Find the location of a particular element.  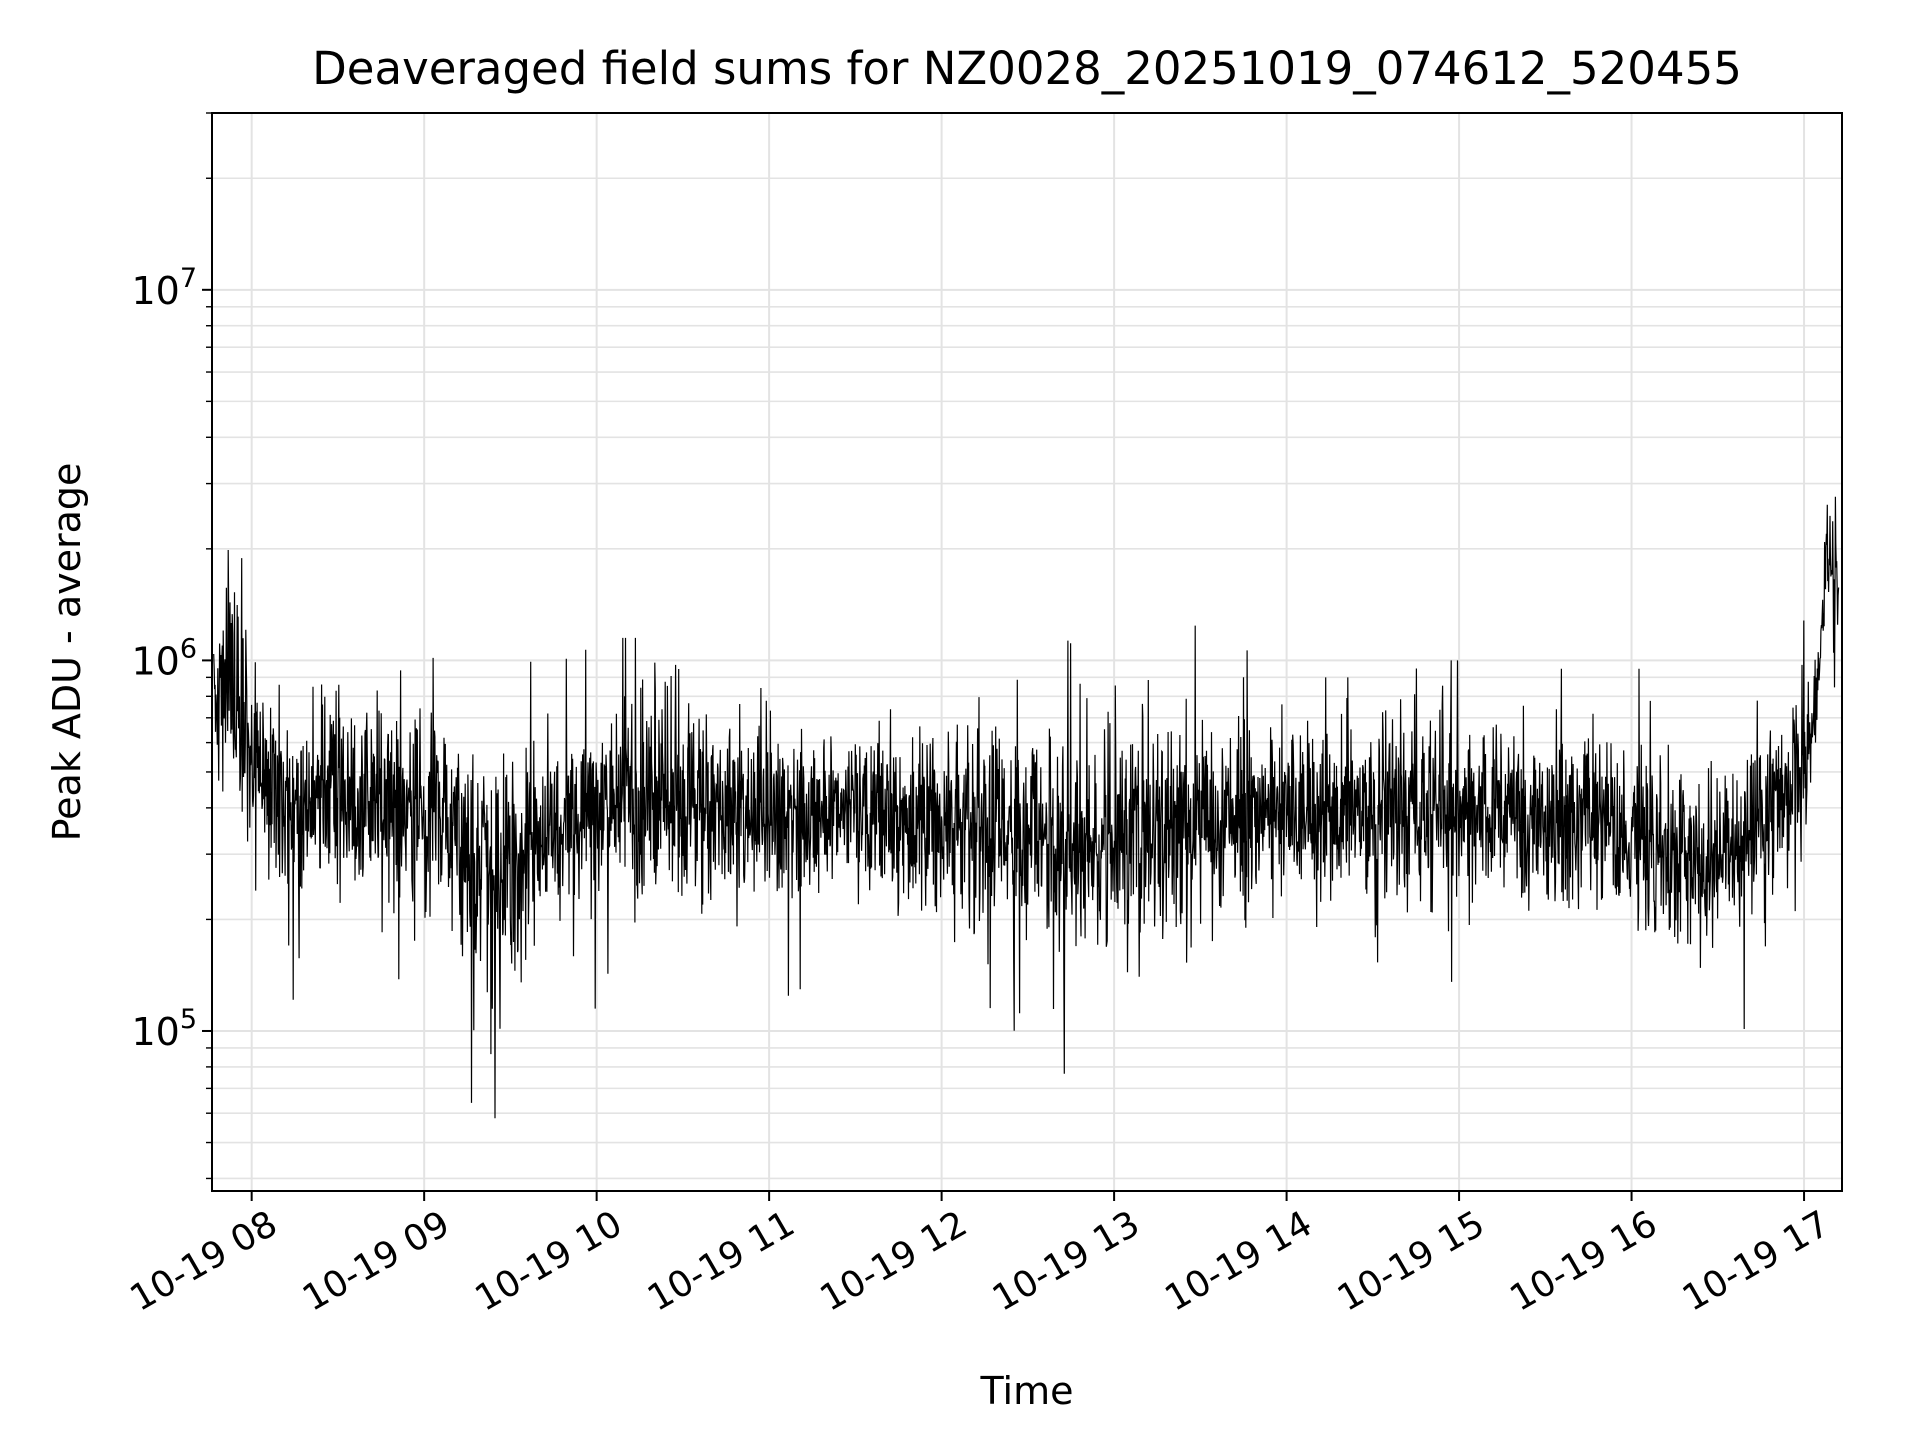

x-axis-label: Time is located at coordinates (1027, 1391).